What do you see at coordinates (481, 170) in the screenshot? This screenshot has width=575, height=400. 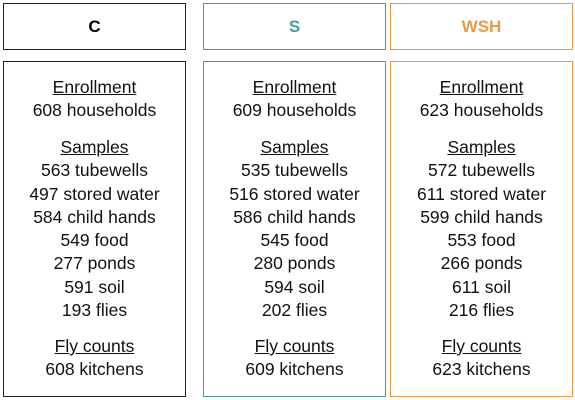 I see `sample-tubewells: 572 tubewells` at bounding box center [481, 170].